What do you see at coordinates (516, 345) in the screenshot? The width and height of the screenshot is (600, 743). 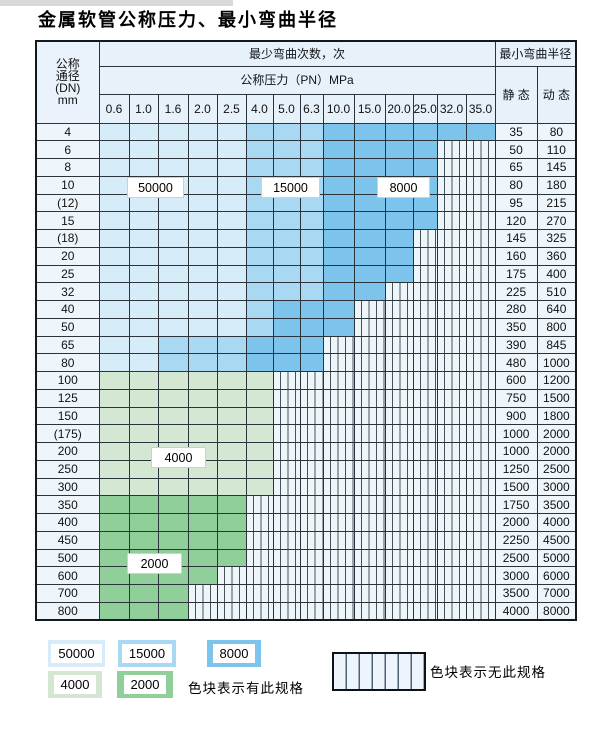 I see `static-radius-cell: 390` at bounding box center [516, 345].